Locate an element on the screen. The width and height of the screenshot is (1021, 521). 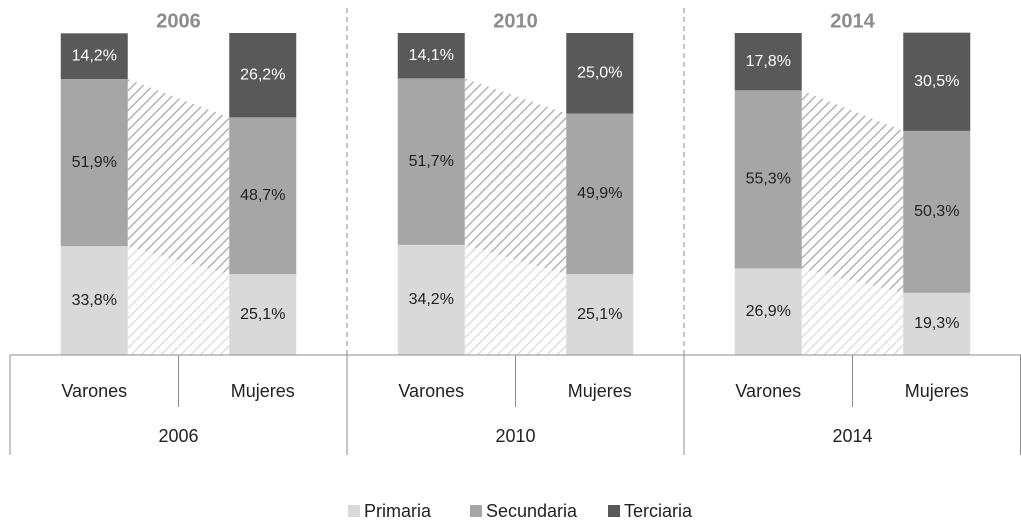
value-label: 19,3% is located at coordinates (936, 323).